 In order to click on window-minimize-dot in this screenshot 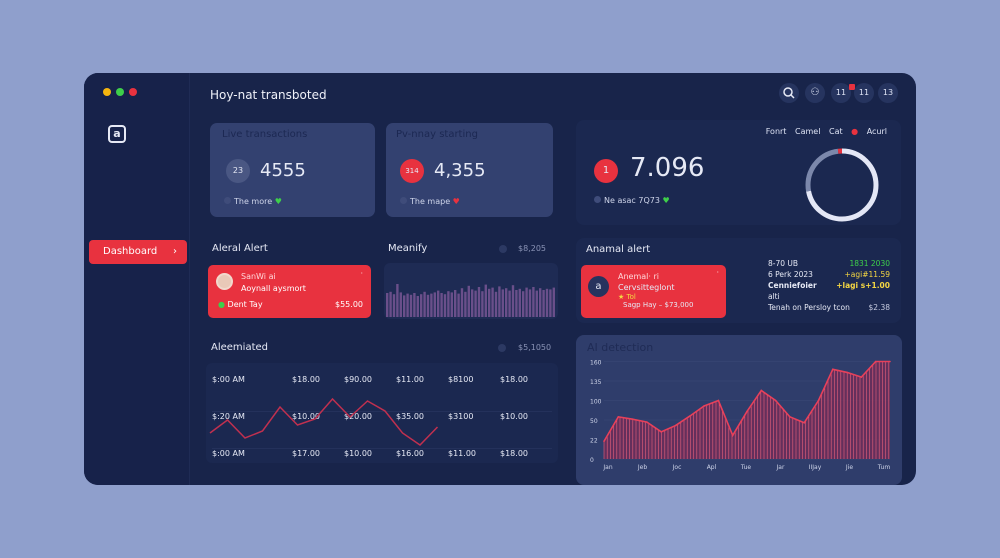, I will do `click(107, 92)`.